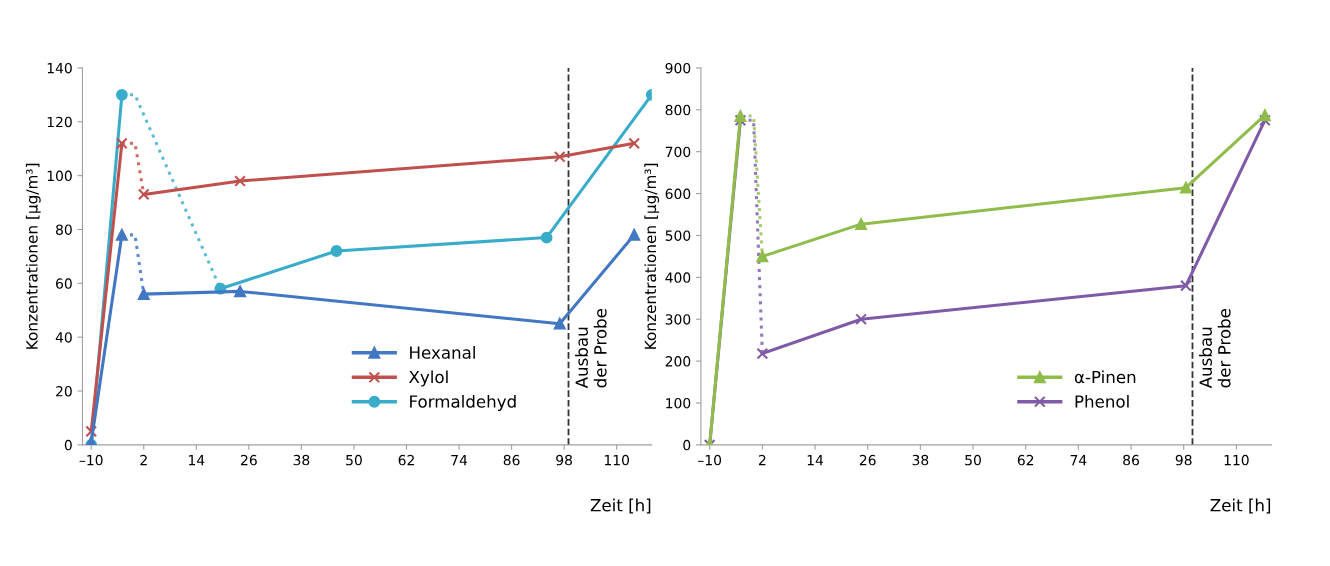  I want to click on y-tick-label: 40, so click(63, 337).